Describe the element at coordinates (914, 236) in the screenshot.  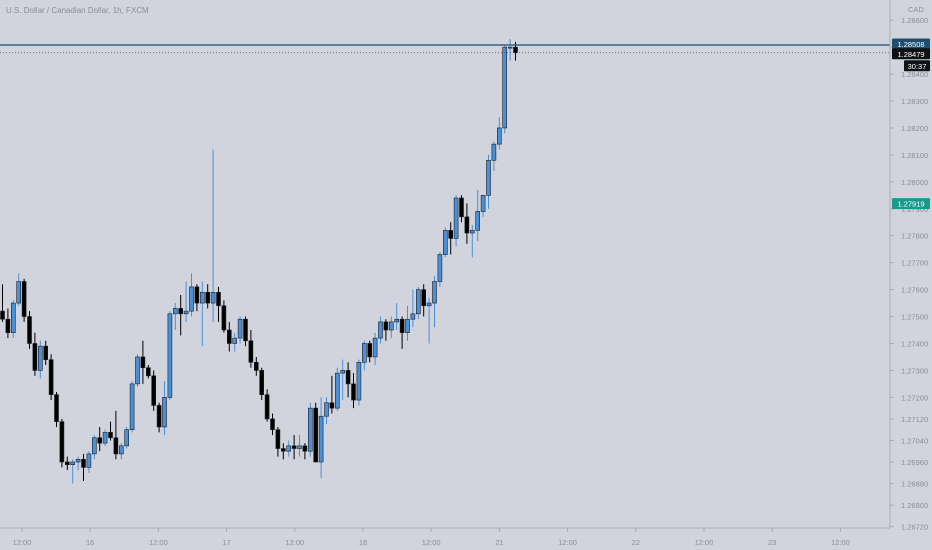
I see `y-tick-label: 1.27800` at that location.